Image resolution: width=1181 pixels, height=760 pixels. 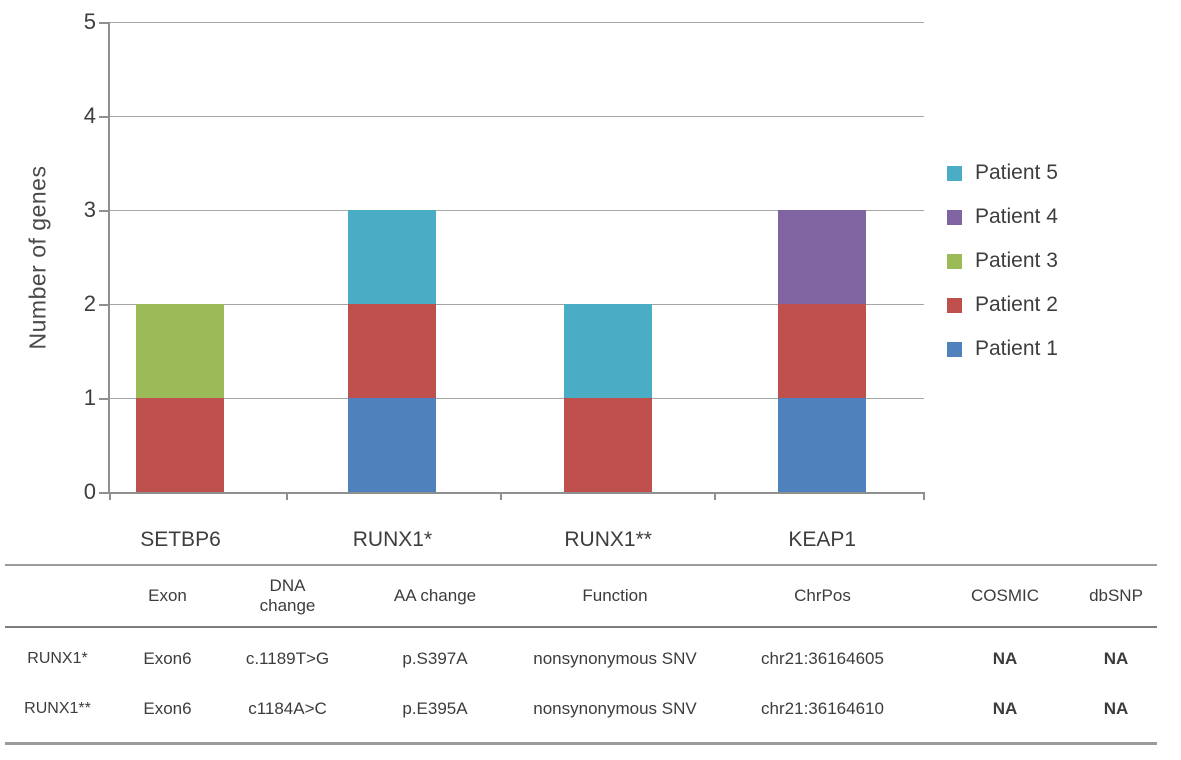 I want to click on column-header-text: Exon, so click(x=167, y=596).